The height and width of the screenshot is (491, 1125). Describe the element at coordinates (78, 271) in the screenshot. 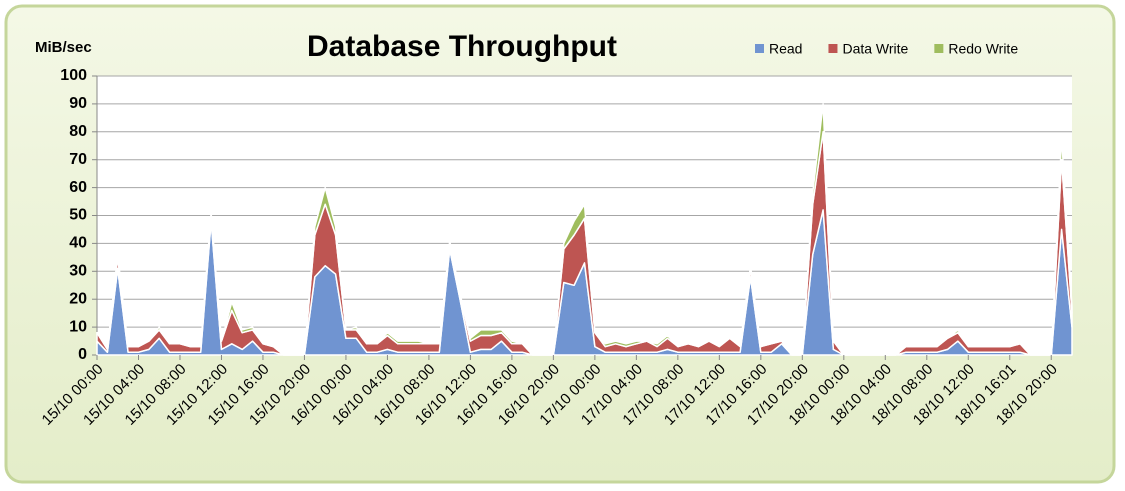

I see `y-tick-label: 30` at that location.